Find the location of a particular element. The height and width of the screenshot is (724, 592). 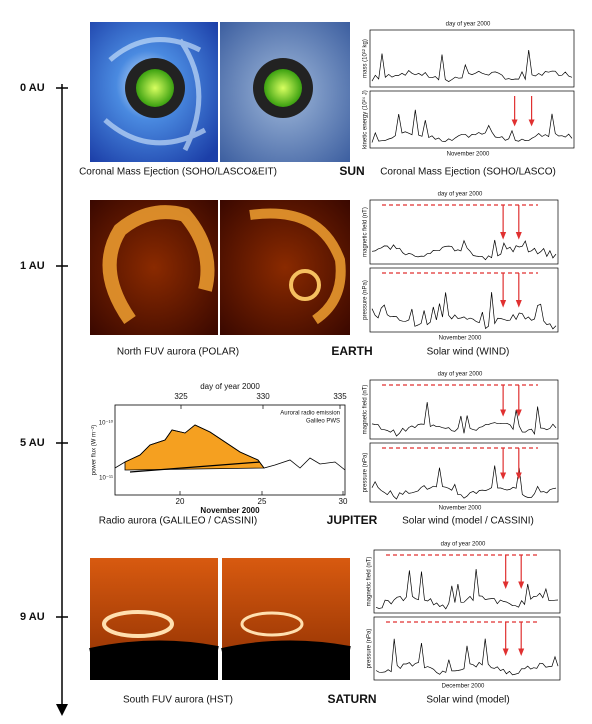

flux-curve is located at coordinates (230, 447).